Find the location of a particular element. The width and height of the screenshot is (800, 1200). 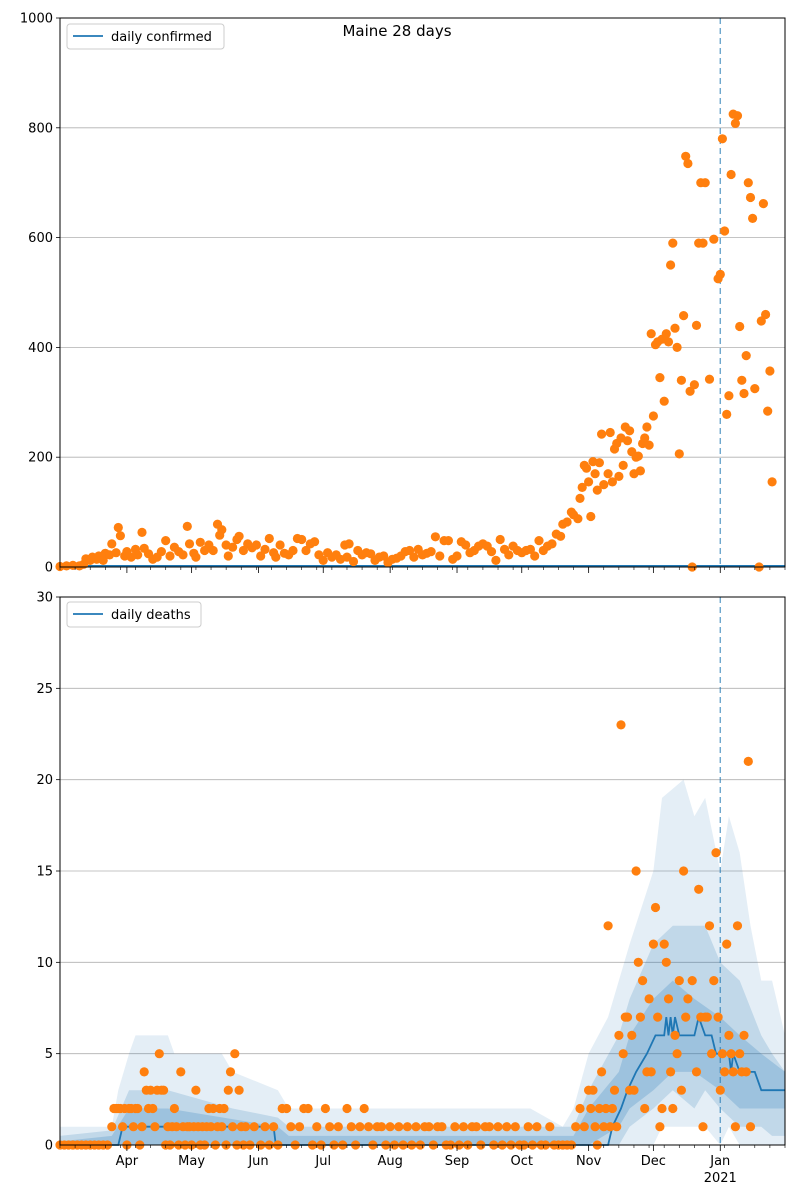

legend-deaths-box is located at coordinates (134, 614).